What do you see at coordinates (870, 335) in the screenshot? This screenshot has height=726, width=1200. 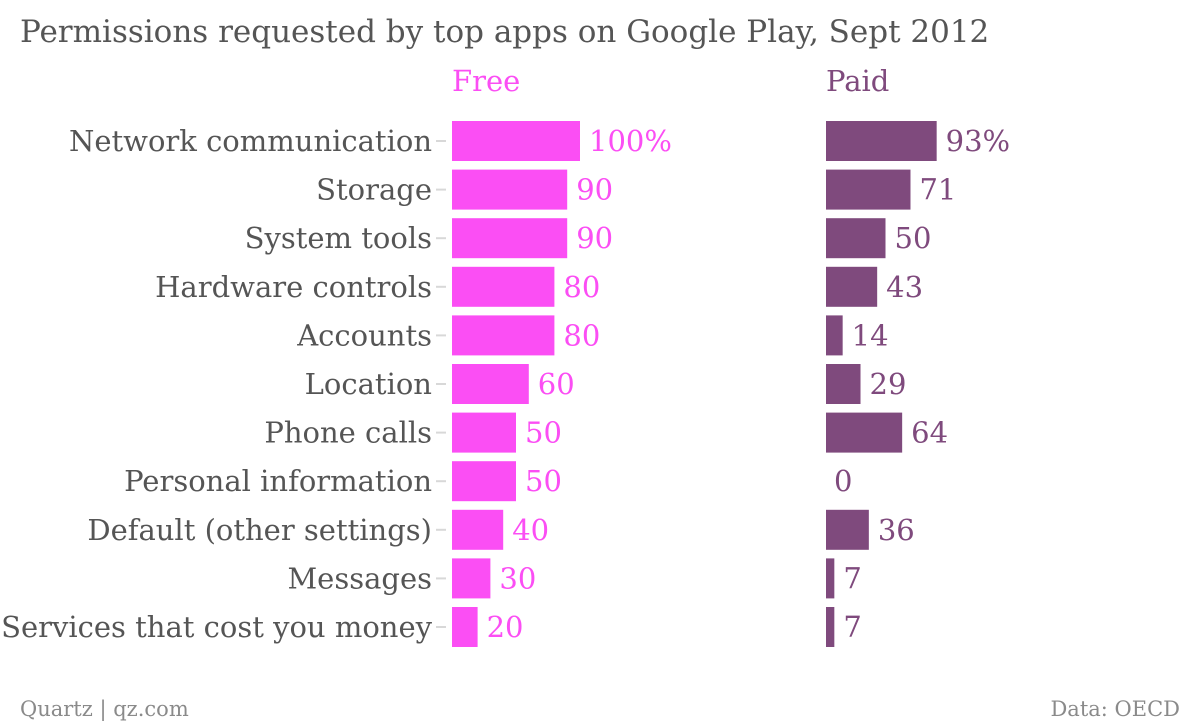 I see `value-label-paid: 14` at bounding box center [870, 335].